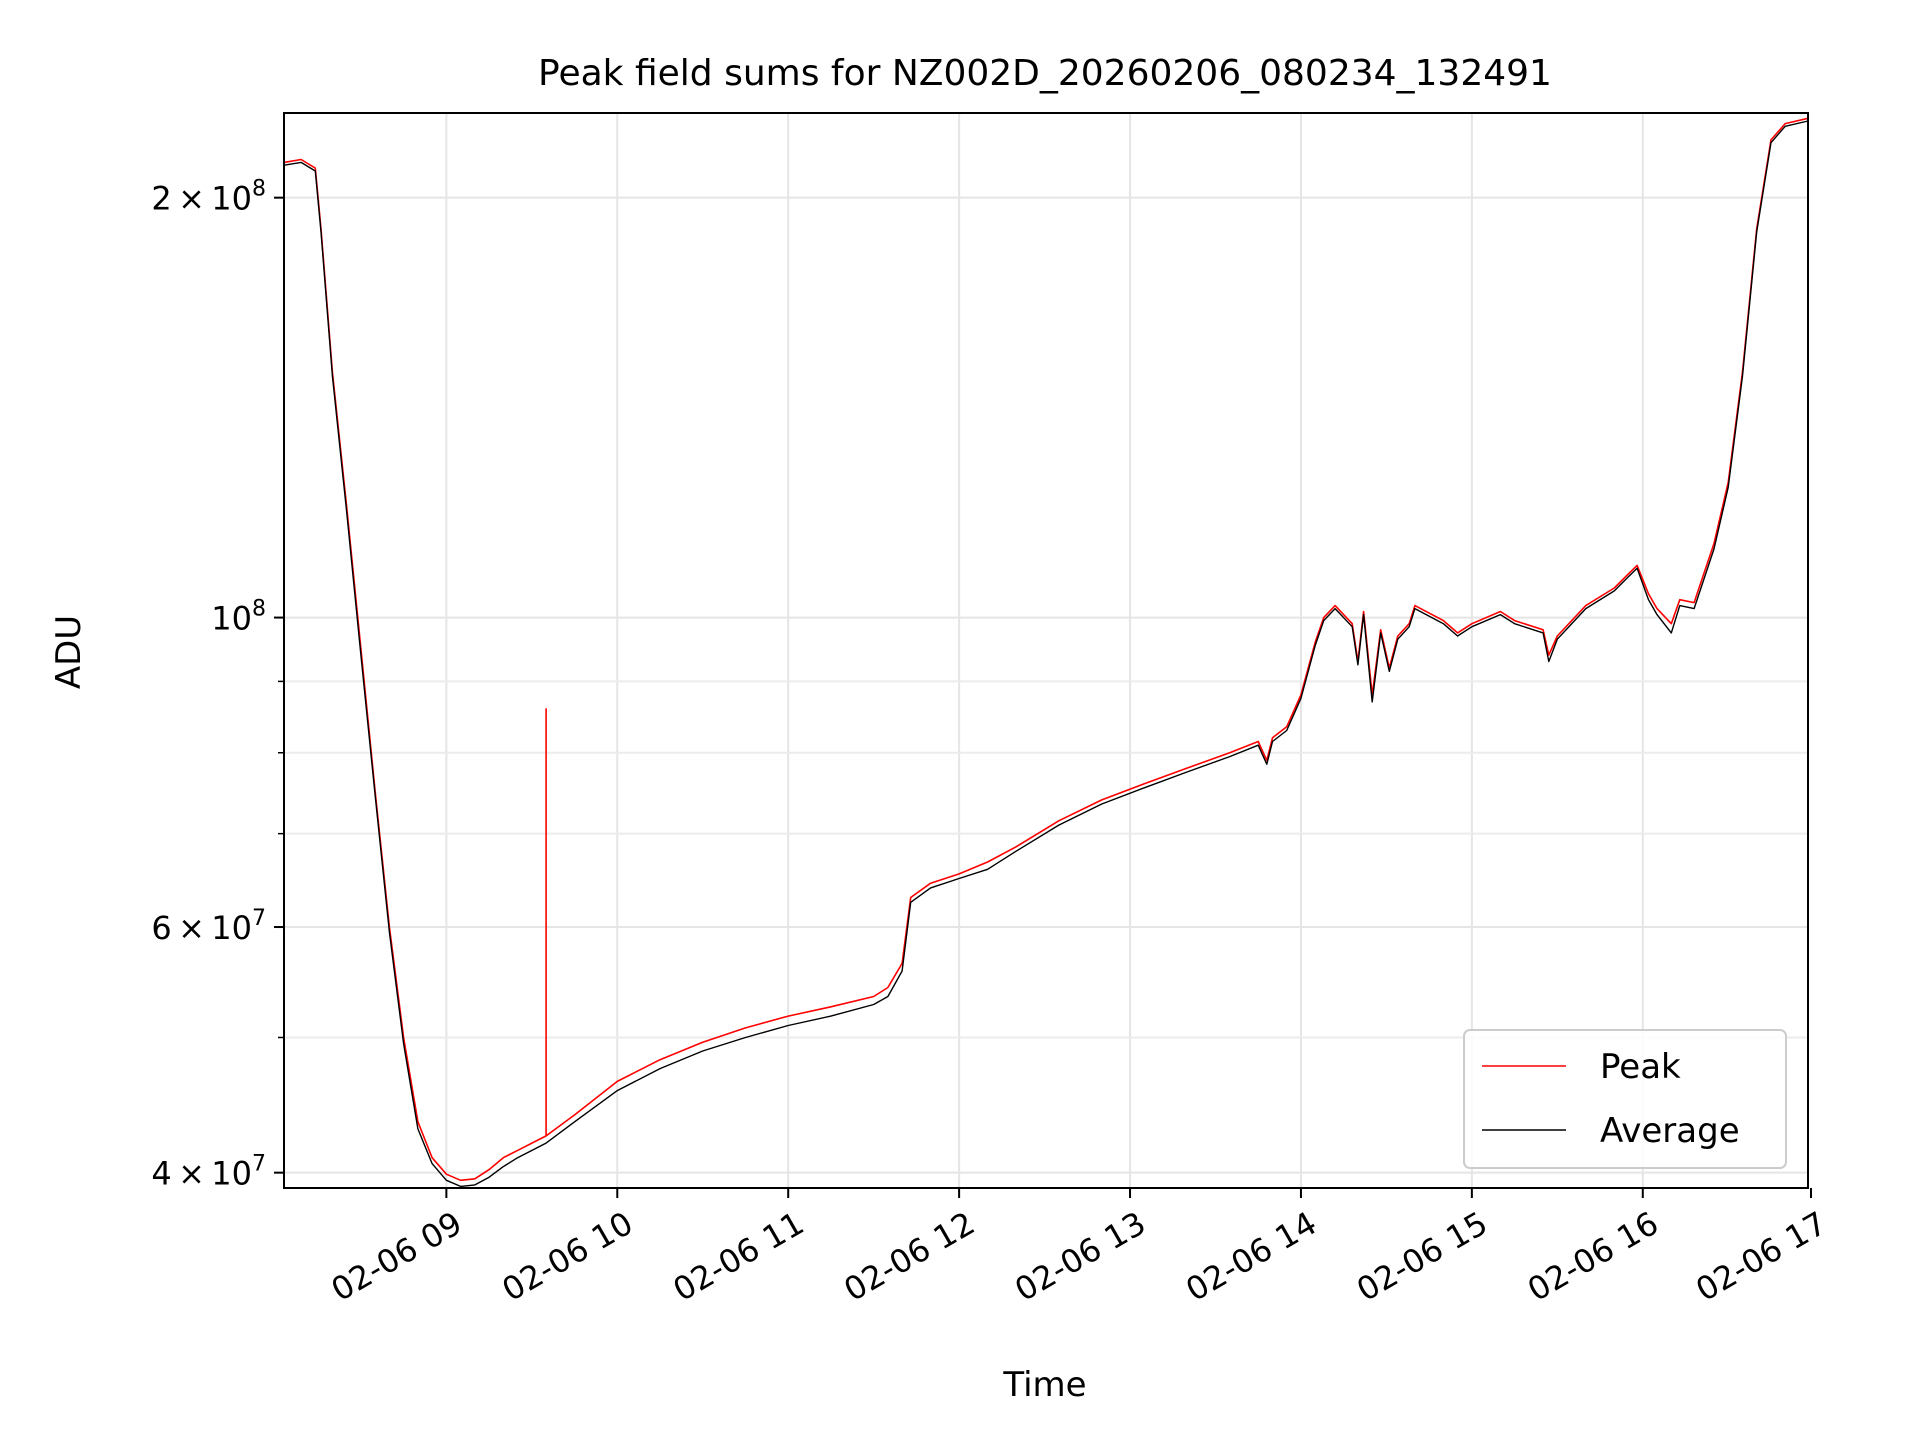  I want to click on legend-label-peak: Peak, so click(1640, 1067).